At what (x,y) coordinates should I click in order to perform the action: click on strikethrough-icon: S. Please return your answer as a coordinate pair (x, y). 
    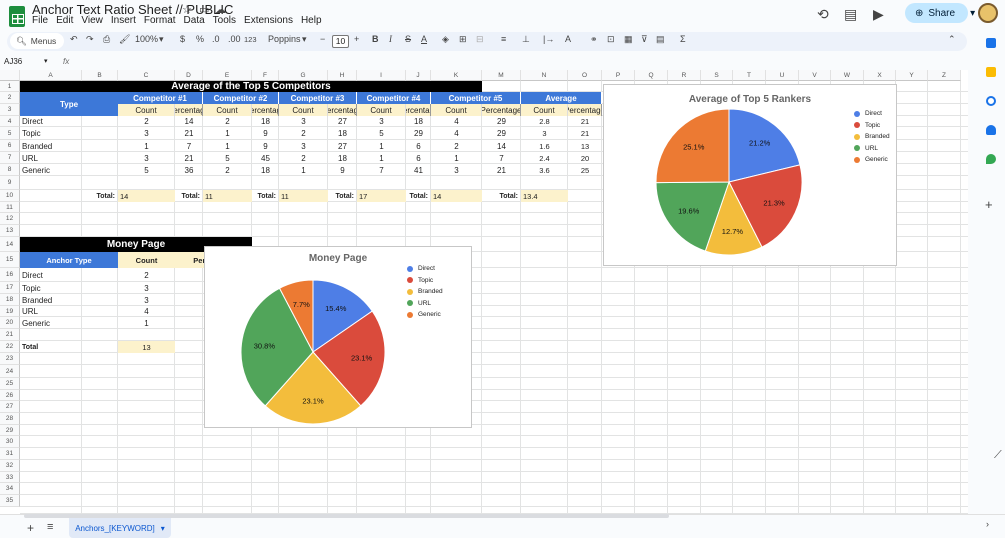
    Looking at the image, I should click on (408, 39).